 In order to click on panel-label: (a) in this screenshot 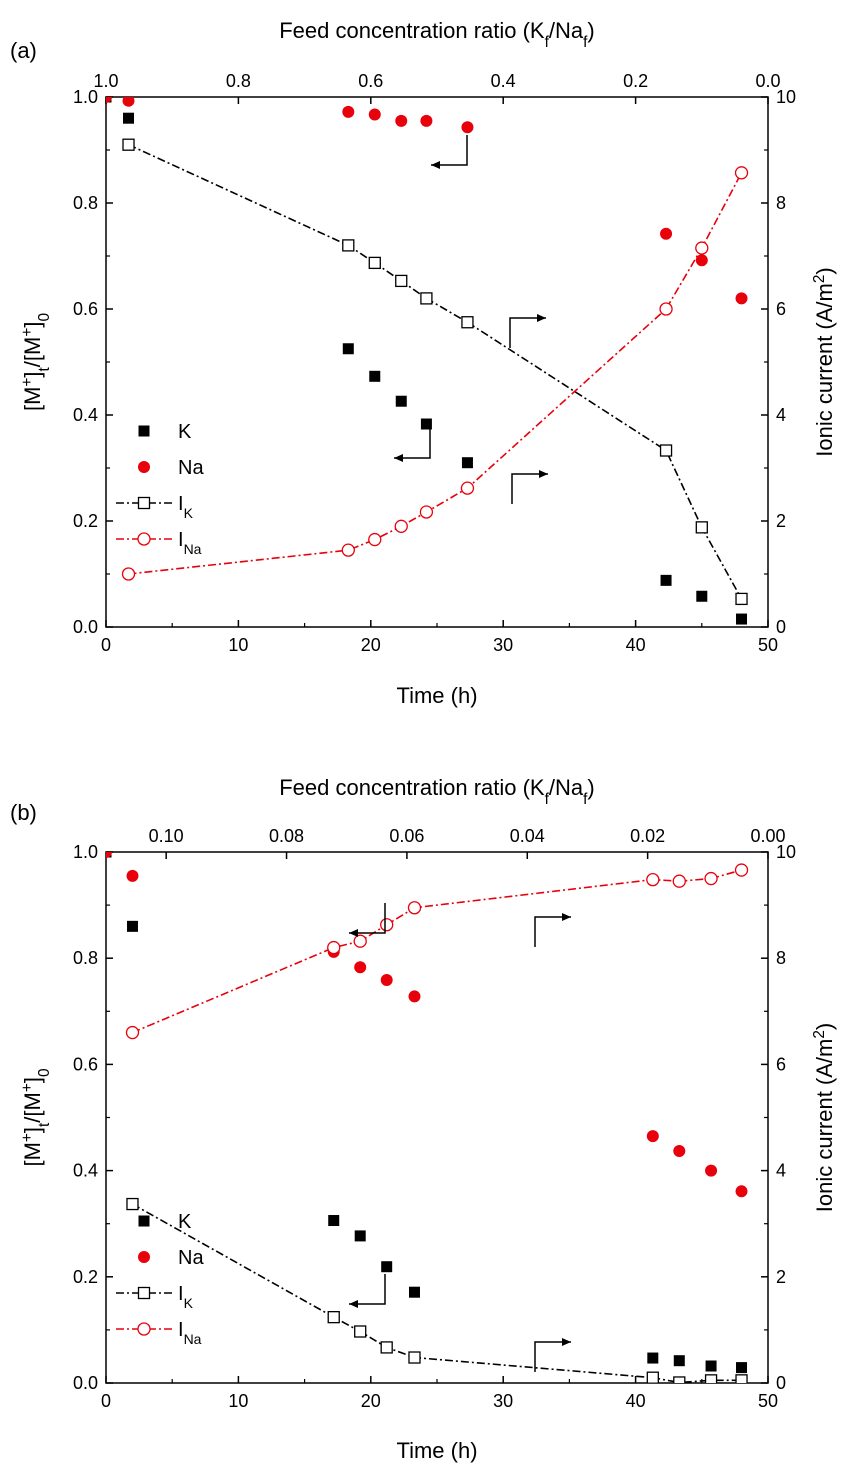, I will do `click(23, 50)`.